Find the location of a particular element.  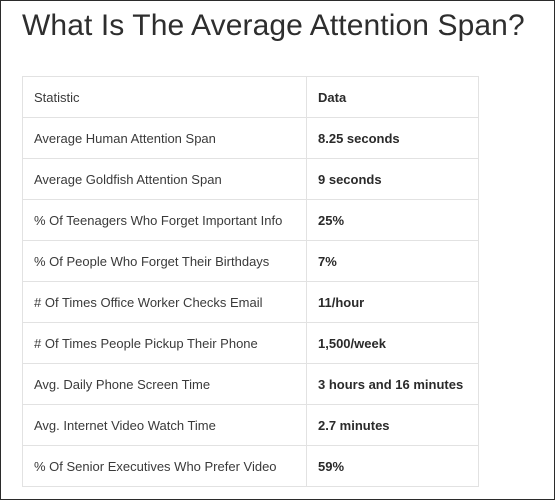

data-cell: 8.25 seconds is located at coordinates (392, 138).